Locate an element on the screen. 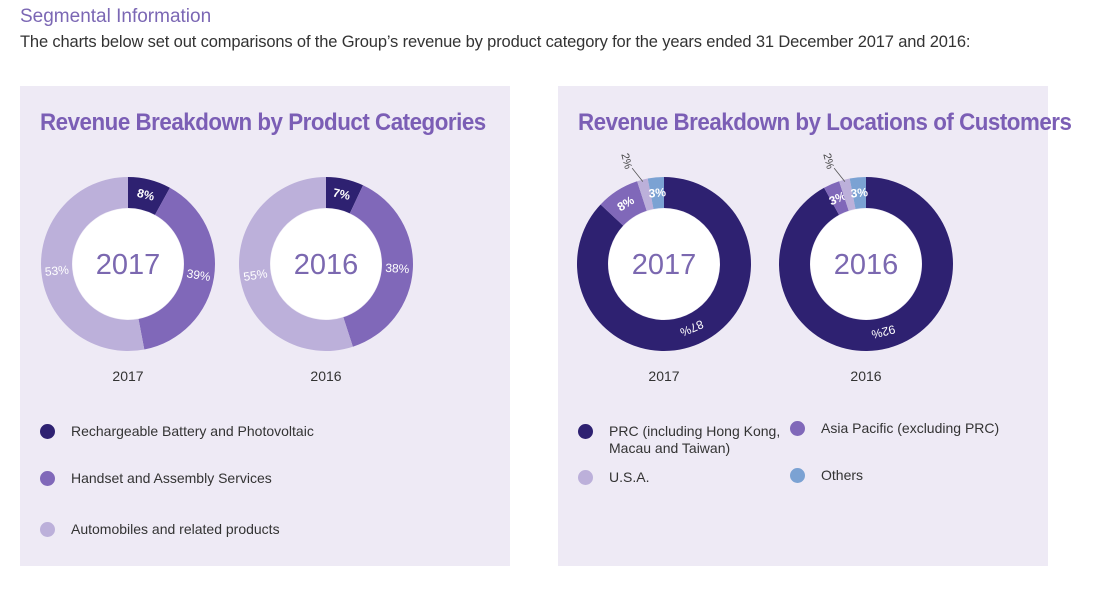  slice-label: 55% is located at coordinates (255, 275).